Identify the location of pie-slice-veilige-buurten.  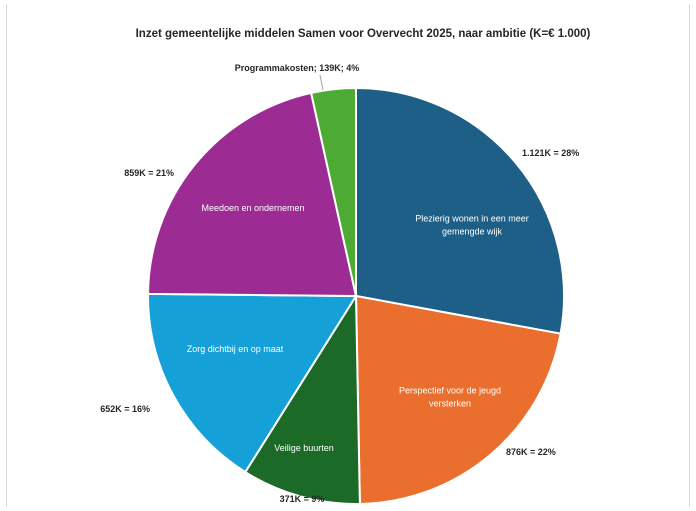
(302, 398).